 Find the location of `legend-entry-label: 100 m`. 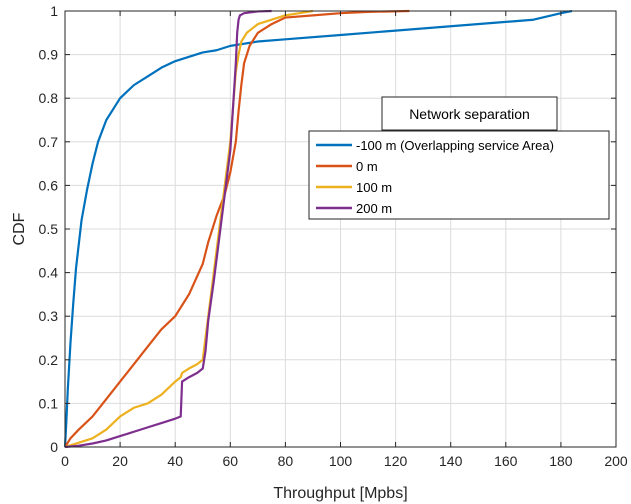

legend-entry-label: 100 m is located at coordinates (374, 187).